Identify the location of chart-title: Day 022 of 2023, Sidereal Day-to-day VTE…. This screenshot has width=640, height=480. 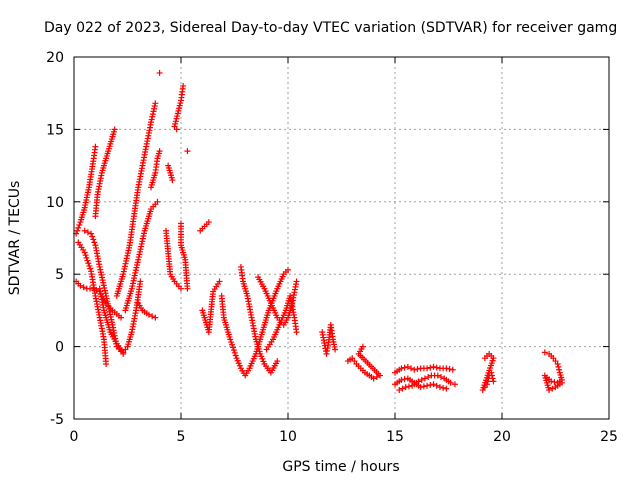
(330, 28).